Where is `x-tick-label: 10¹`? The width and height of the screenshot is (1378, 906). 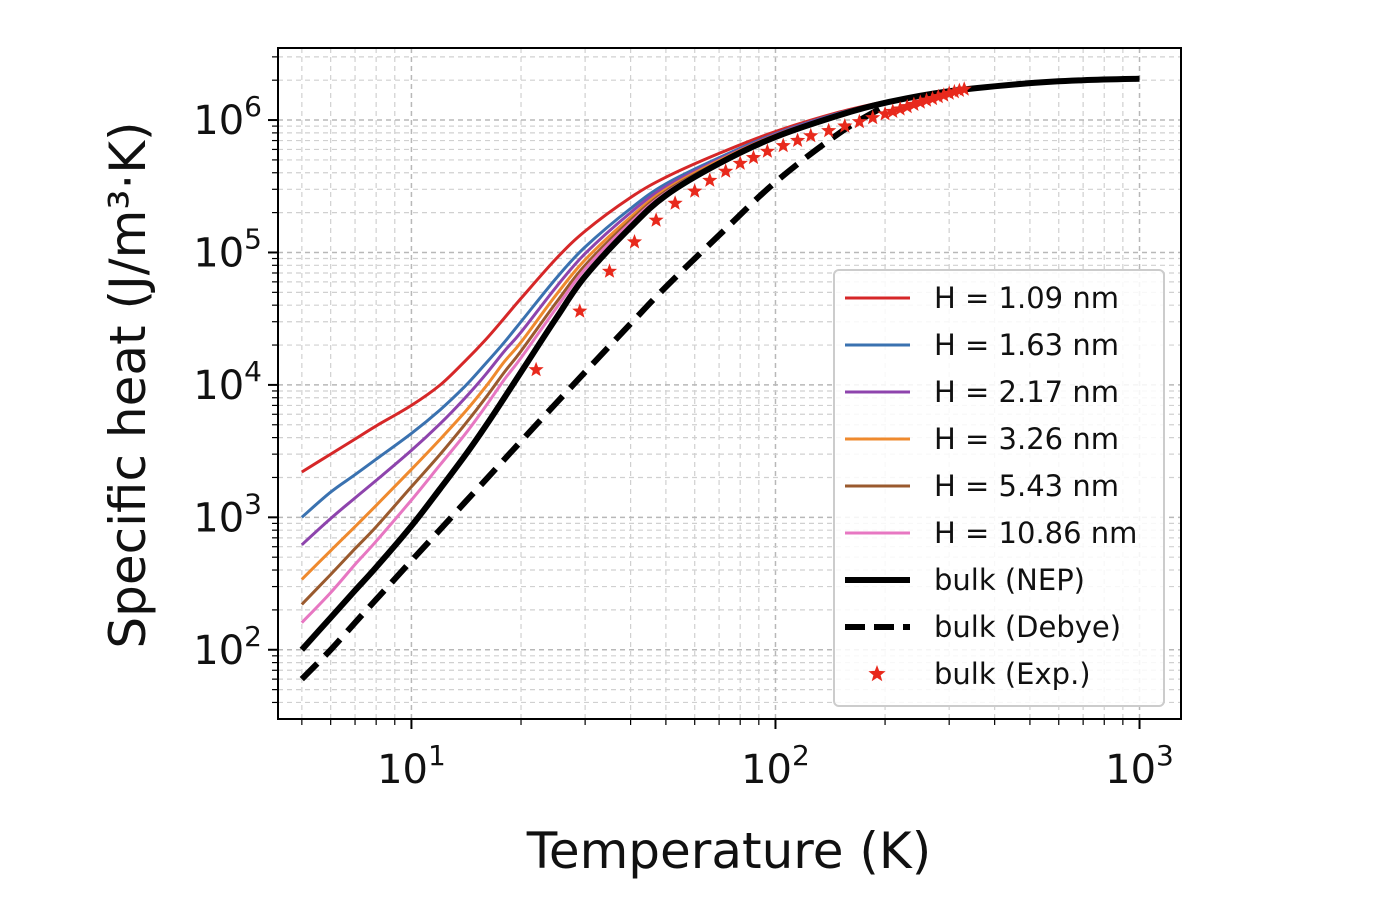
x-tick-label: 10¹ is located at coordinates (411, 766).